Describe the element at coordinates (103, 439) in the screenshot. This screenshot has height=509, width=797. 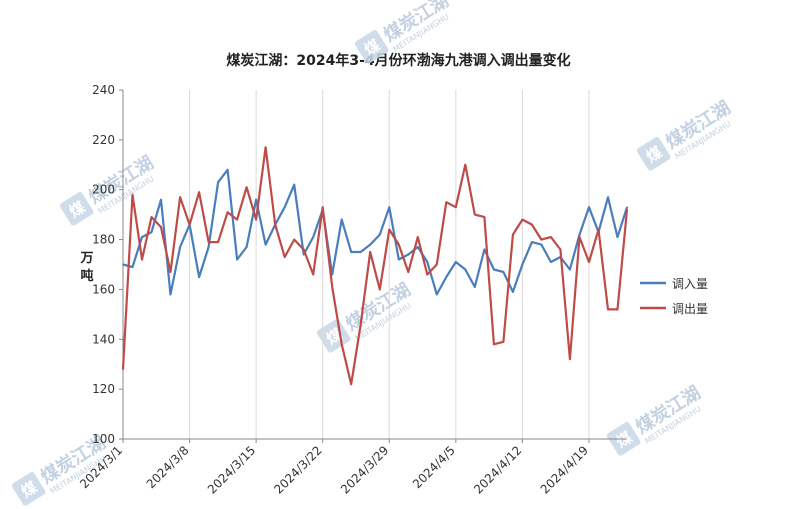
I see `y-tick-label: 100` at that location.